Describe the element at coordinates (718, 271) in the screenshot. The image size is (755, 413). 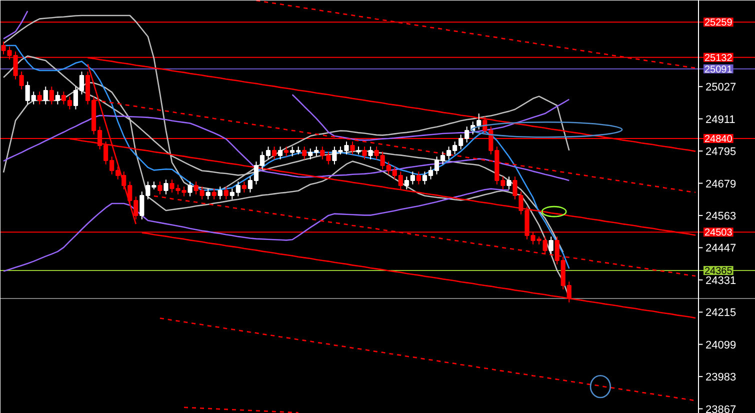
I see `ref-line-label: 24365` at that location.